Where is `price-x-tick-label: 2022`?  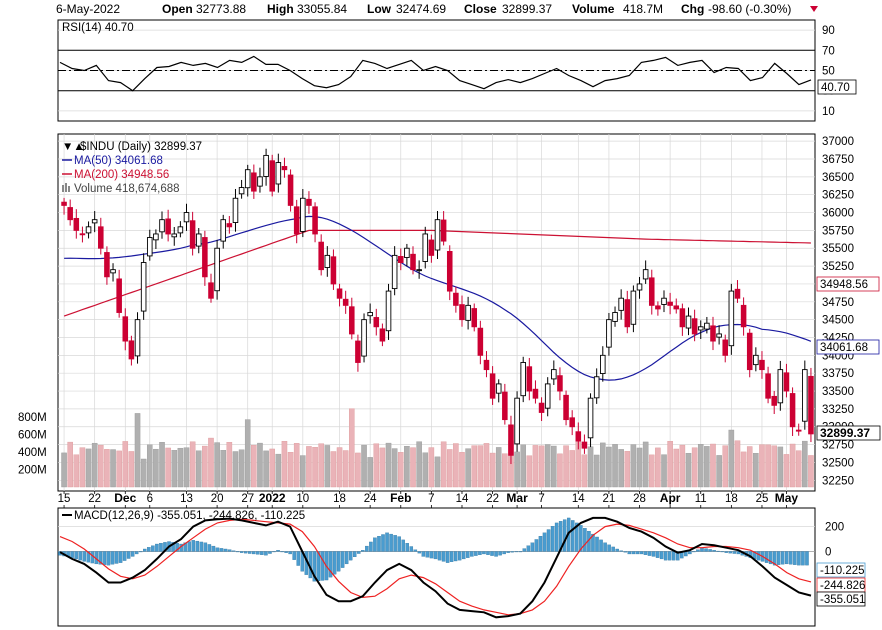 price-x-tick-label: 2022 is located at coordinates (272, 498).